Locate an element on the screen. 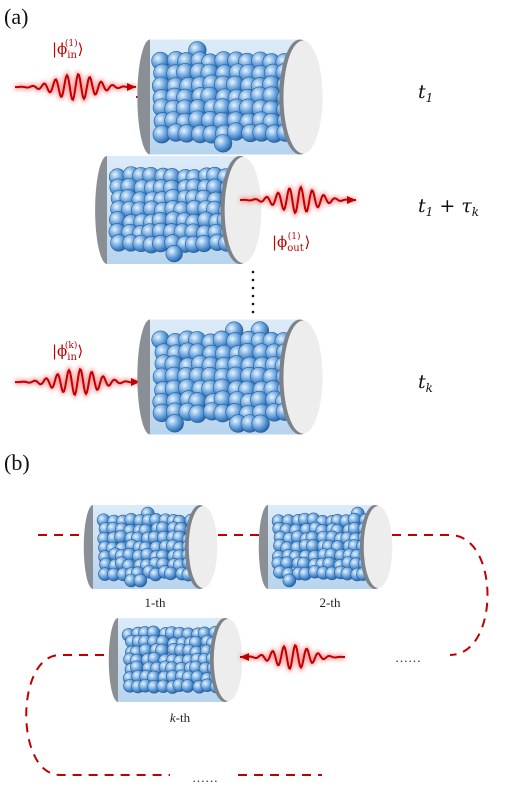 The width and height of the screenshot is (505, 789). time-label: t1 + τk is located at coordinates (448, 207).